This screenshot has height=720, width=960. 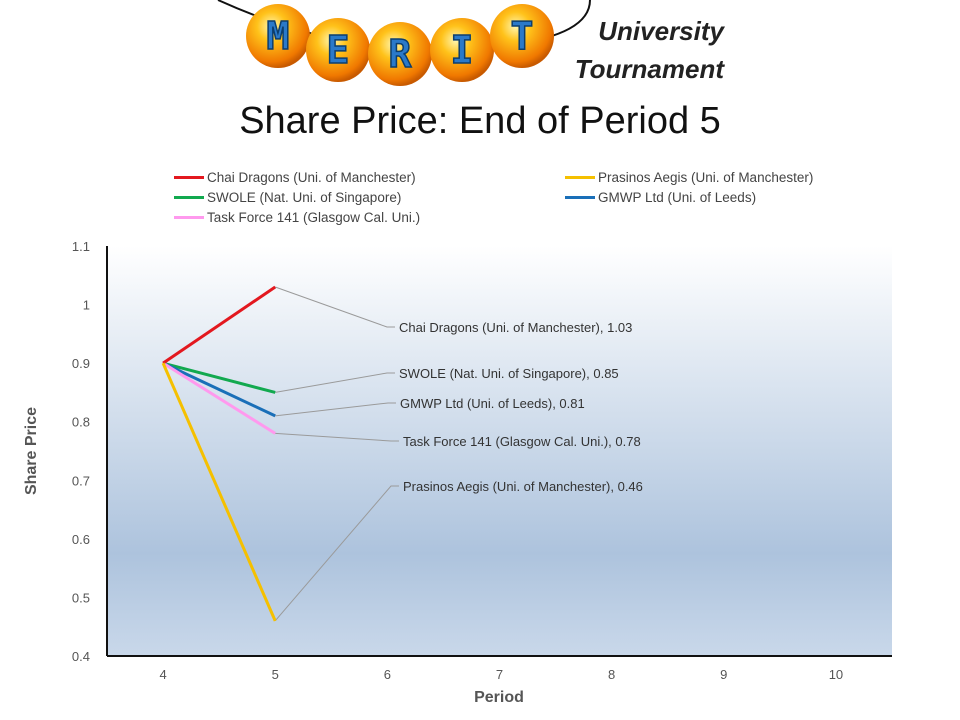 What do you see at coordinates (311, 177) in the screenshot?
I see `legend-label: Chai Dragons (Uni. of Manchester)` at bounding box center [311, 177].